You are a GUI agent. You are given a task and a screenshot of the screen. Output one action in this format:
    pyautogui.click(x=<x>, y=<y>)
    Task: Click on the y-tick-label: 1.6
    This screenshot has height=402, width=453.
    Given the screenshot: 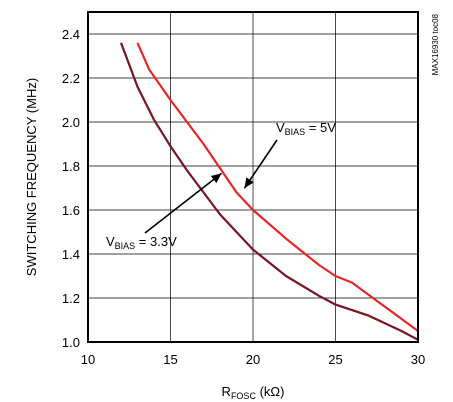 What is the action you would take?
    pyautogui.click(x=71, y=210)
    